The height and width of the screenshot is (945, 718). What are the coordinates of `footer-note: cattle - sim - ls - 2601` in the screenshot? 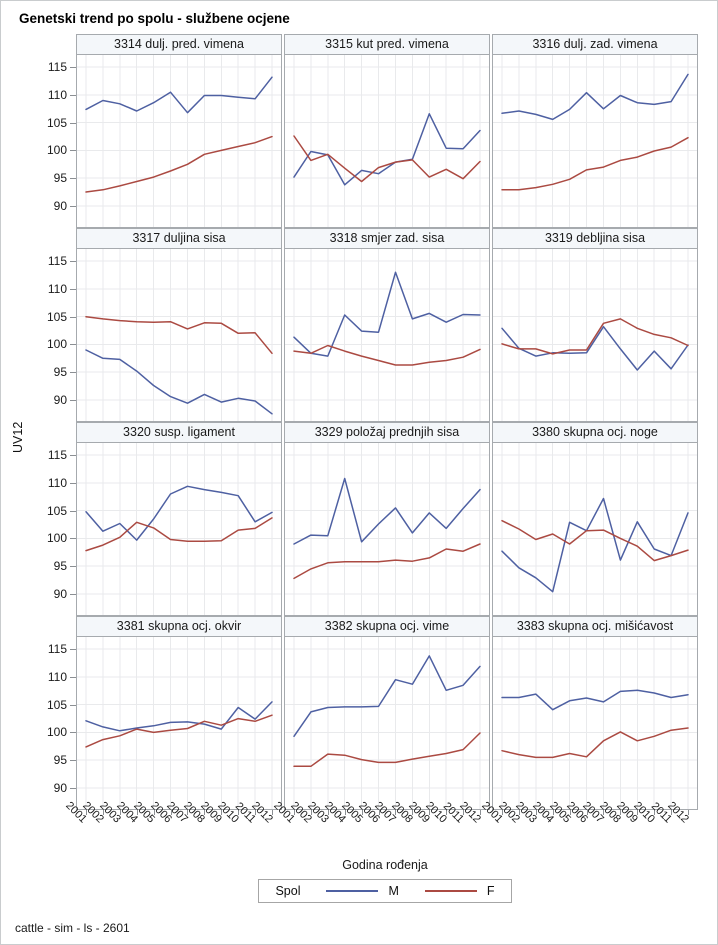 It's located at (72, 928).